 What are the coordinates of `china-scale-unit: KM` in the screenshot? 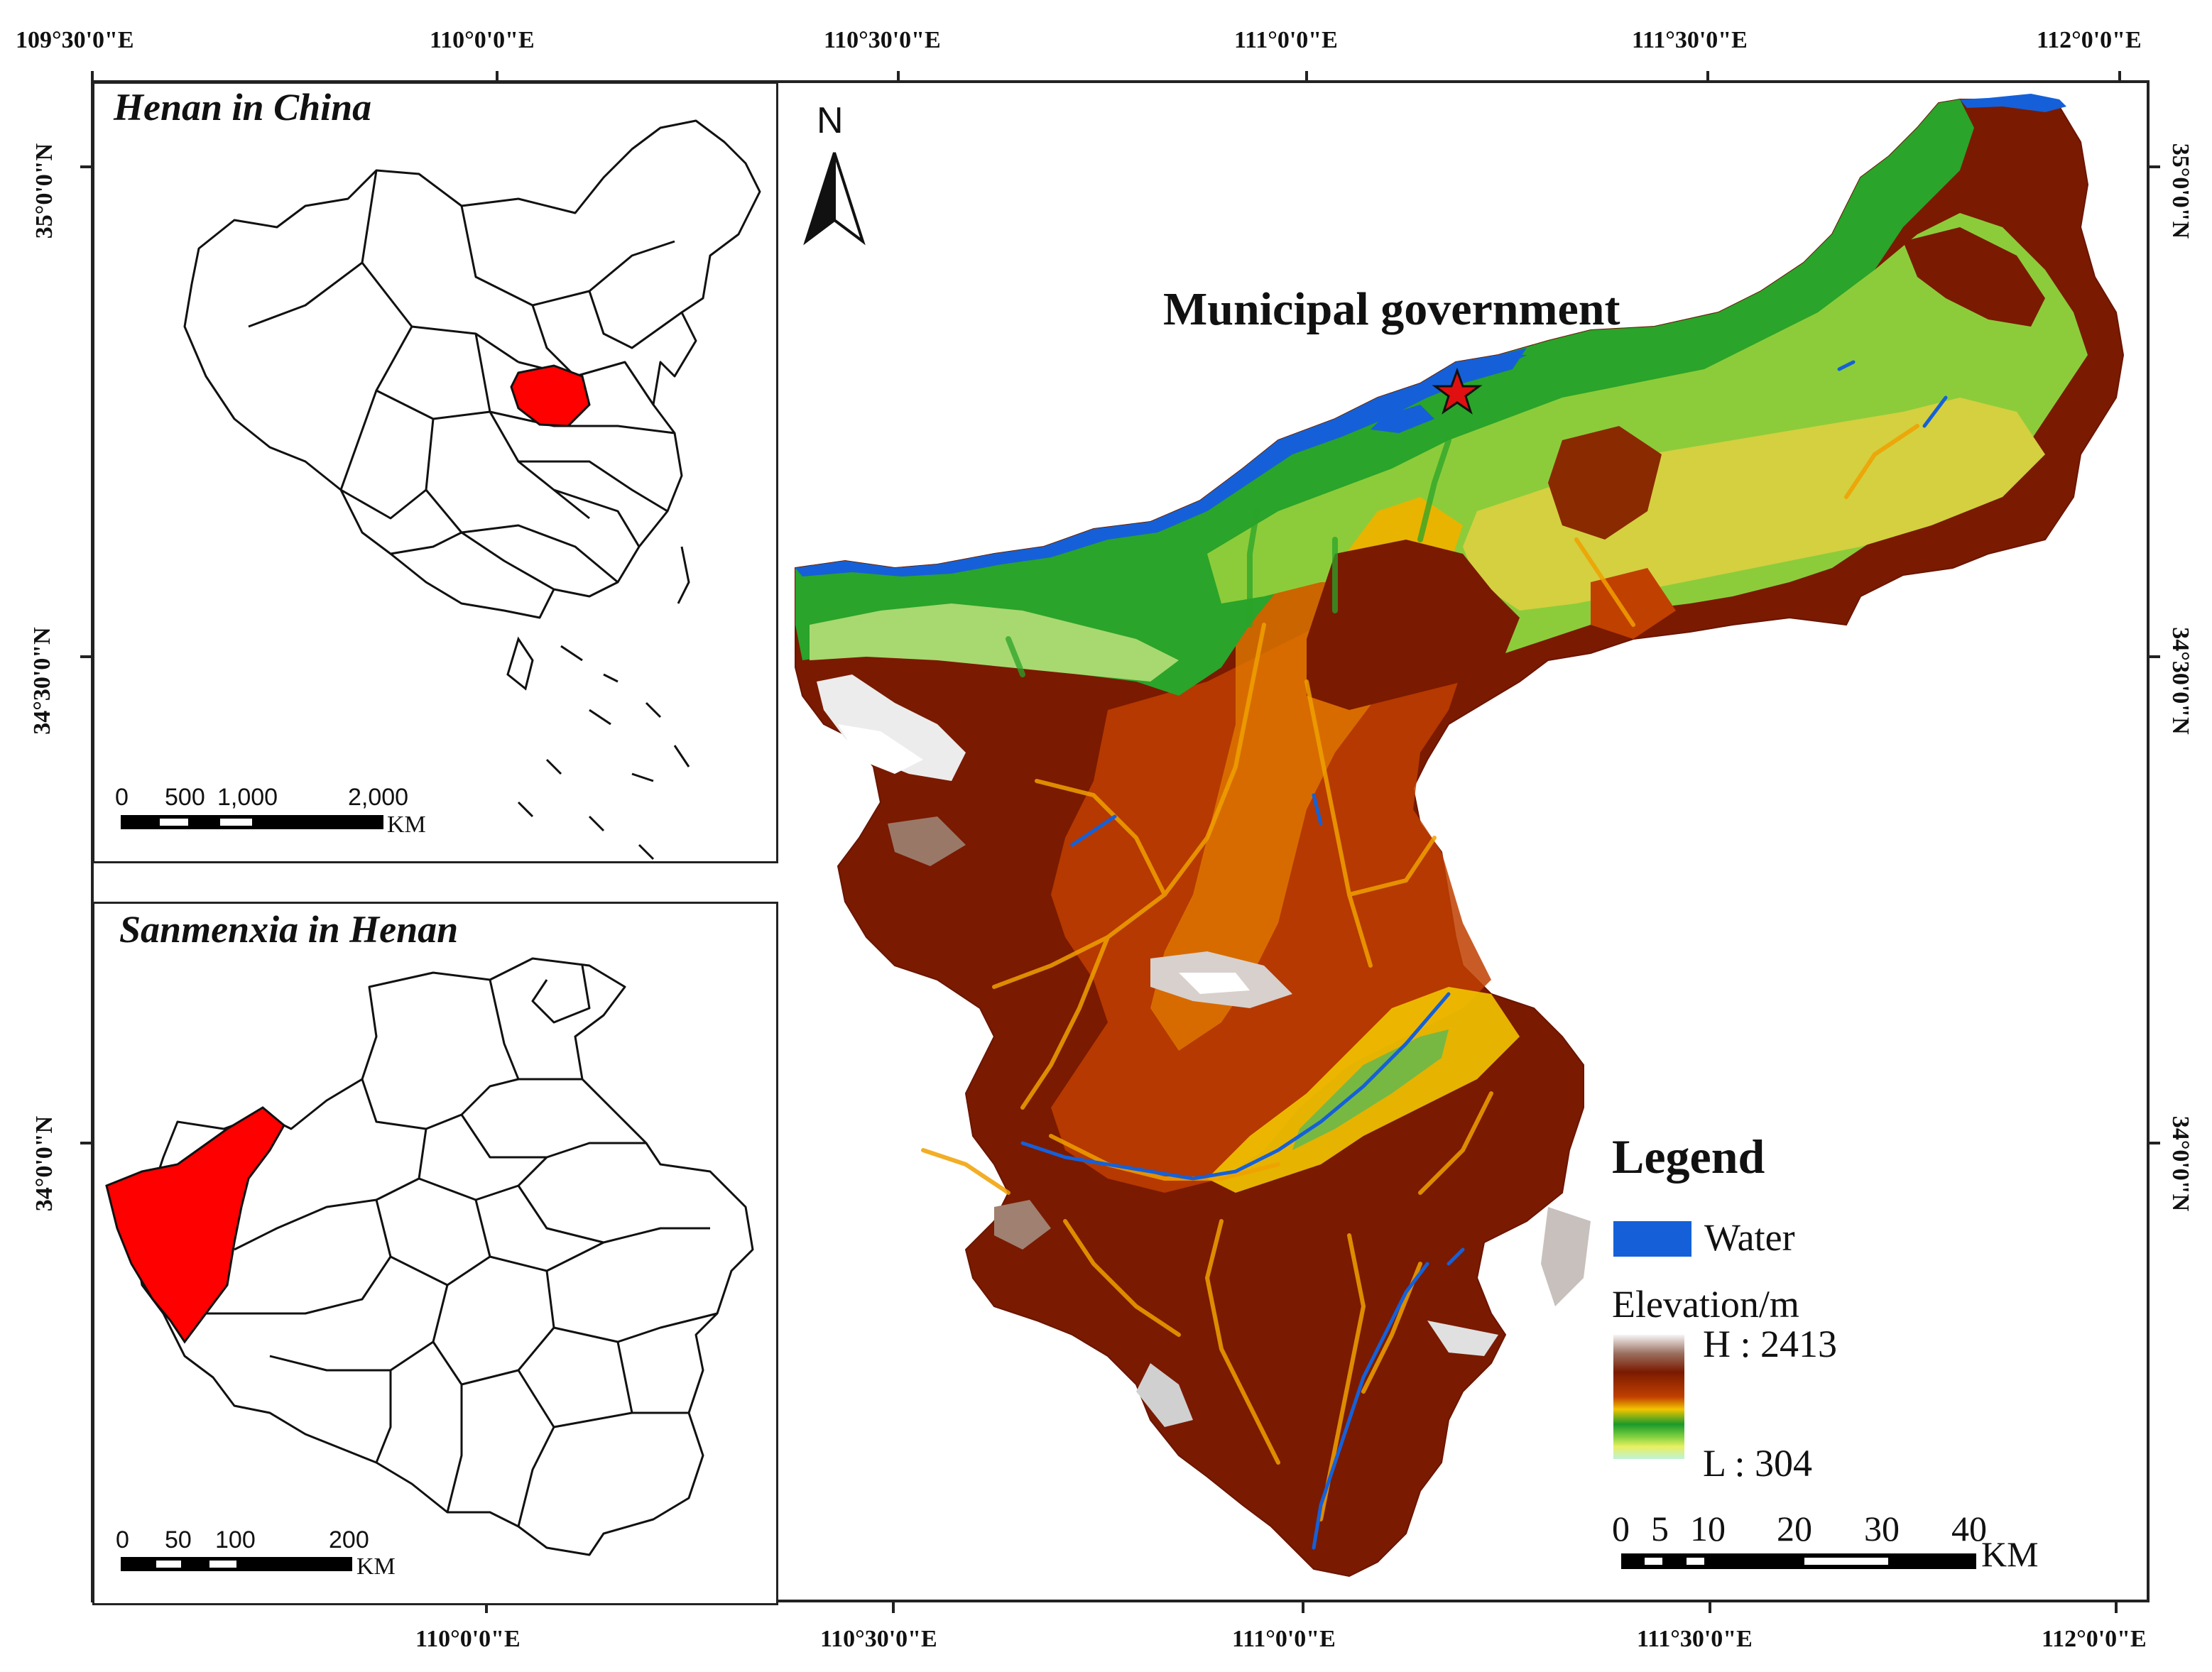 It's located at (406, 825).